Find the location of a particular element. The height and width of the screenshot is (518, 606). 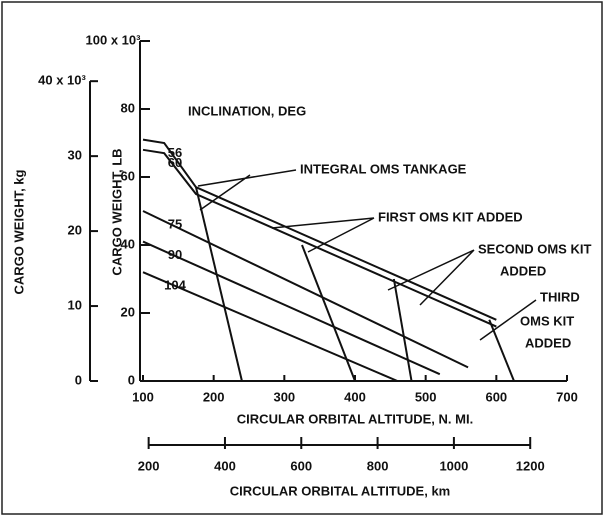

x-tick-label: 700 is located at coordinates (567, 396).